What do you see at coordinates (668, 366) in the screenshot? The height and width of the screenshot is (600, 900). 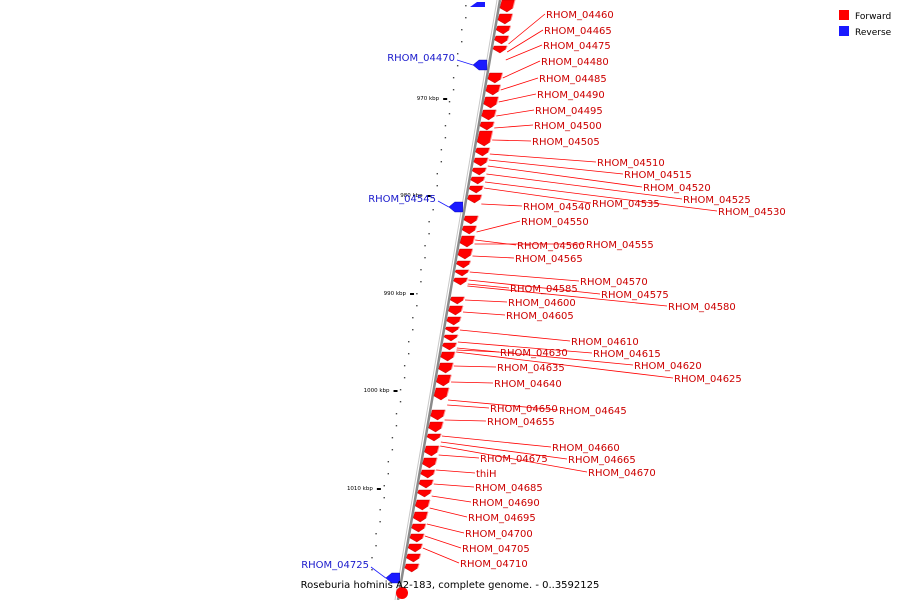 I see `gene-label-forward: RHOM_04620` at bounding box center [668, 366].